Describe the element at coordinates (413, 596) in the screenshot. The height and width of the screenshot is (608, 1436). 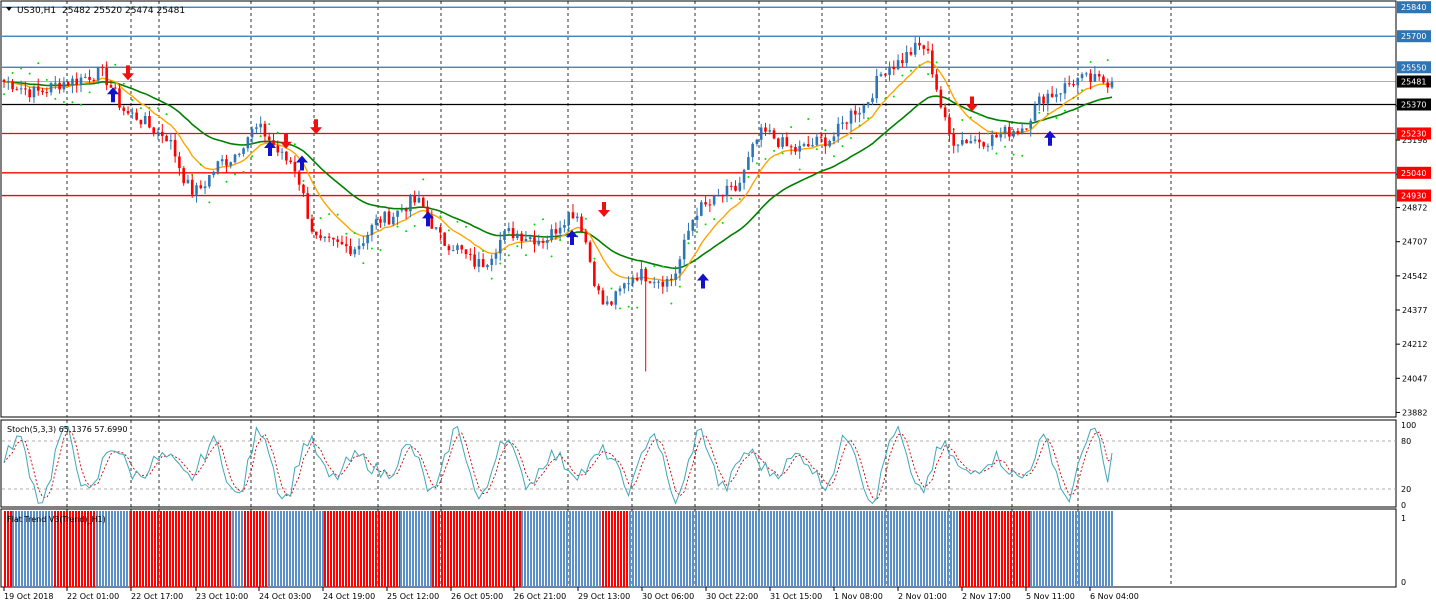
I see `time-tick-label: 25 Oct 12:00` at that location.